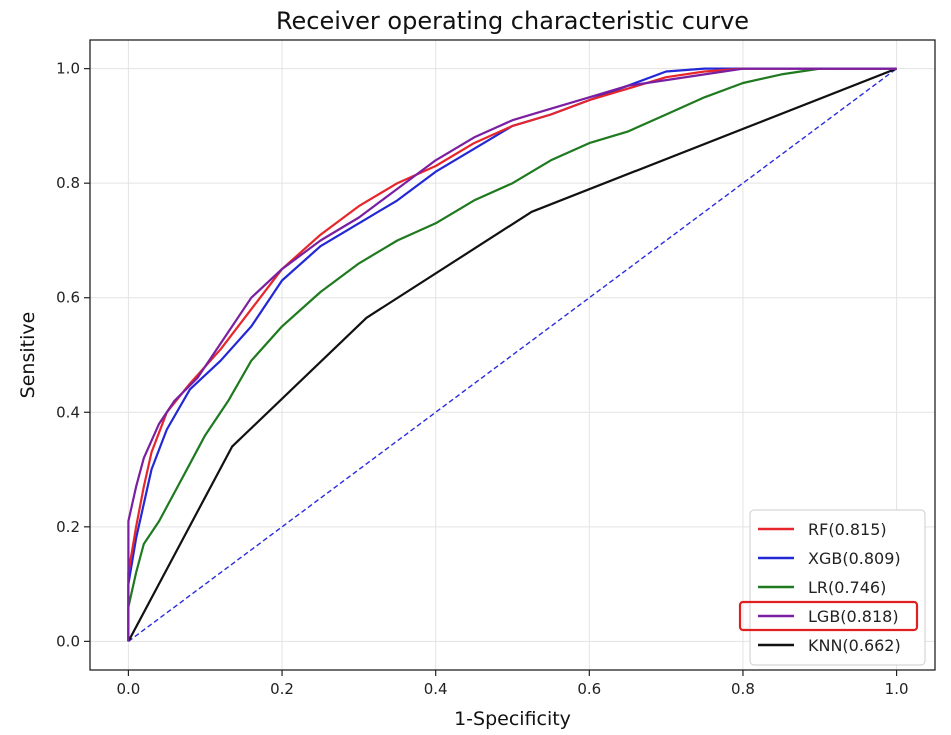 The image size is (951, 735). What do you see at coordinates (68, 298) in the screenshot?
I see `y-tick-label: 0.6` at bounding box center [68, 298].